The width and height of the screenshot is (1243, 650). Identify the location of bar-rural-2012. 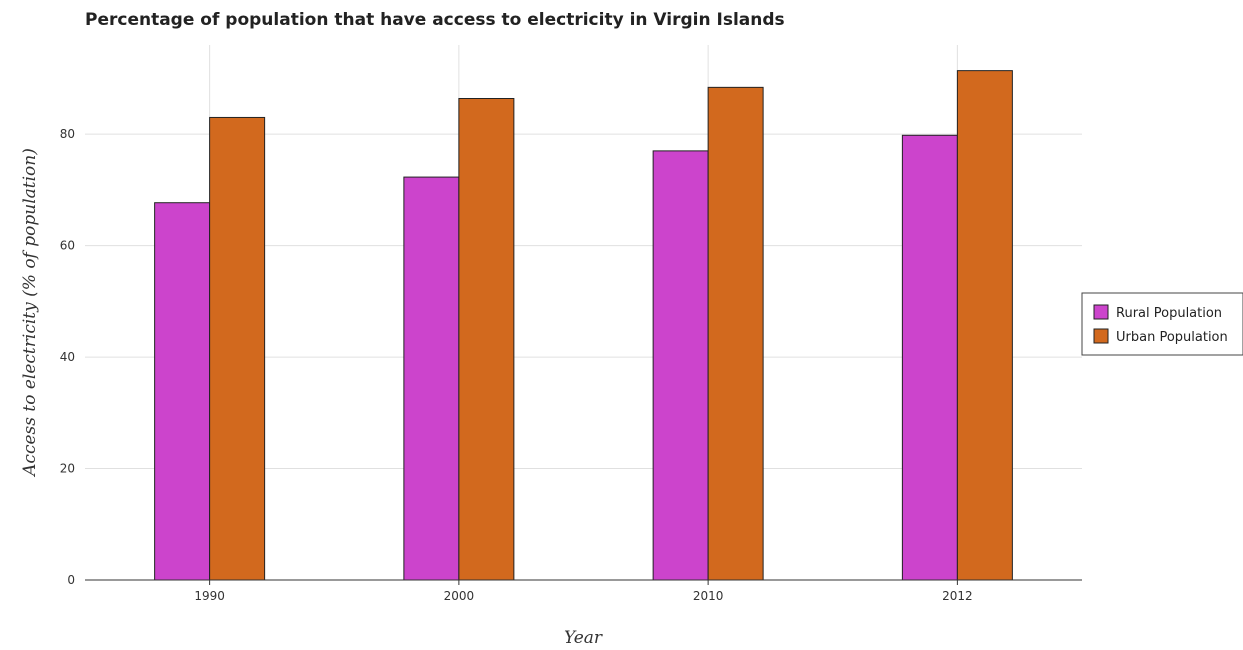
(929, 357).